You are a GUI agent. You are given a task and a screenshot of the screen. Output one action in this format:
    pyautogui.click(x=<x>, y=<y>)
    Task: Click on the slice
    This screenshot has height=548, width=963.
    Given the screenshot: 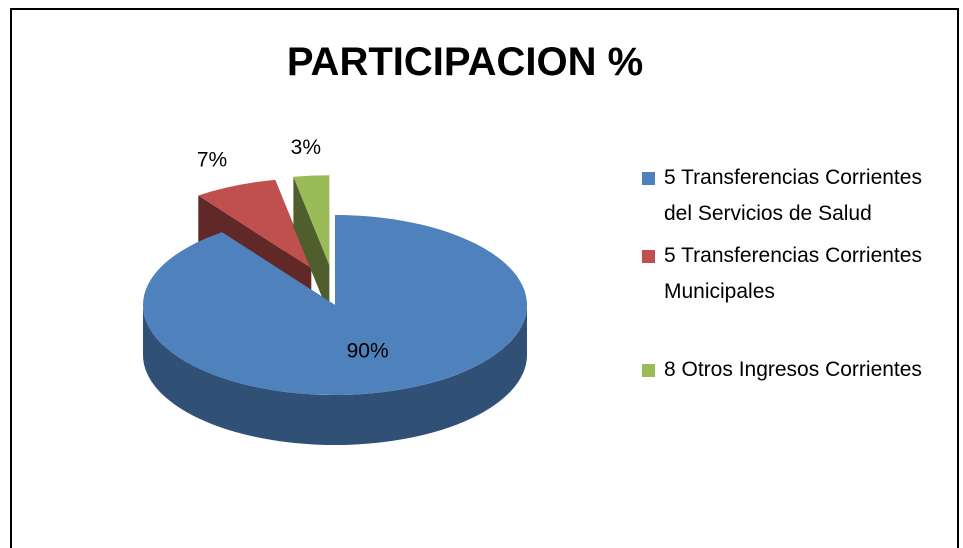 What is the action you would take?
    pyautogui.click(x=335, y=305)
    